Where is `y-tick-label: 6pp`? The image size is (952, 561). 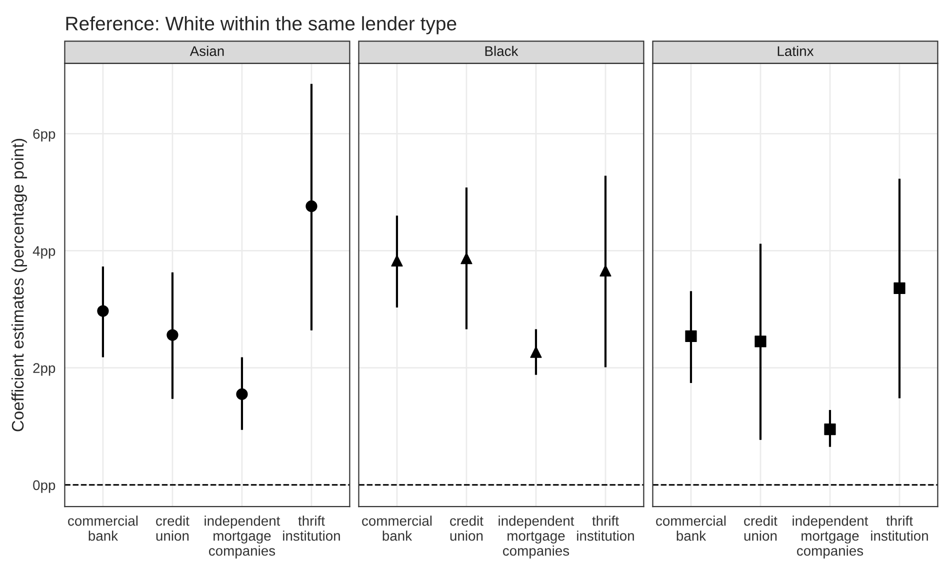
y-tick-label: 6pp is located at coordinates (44, 135).